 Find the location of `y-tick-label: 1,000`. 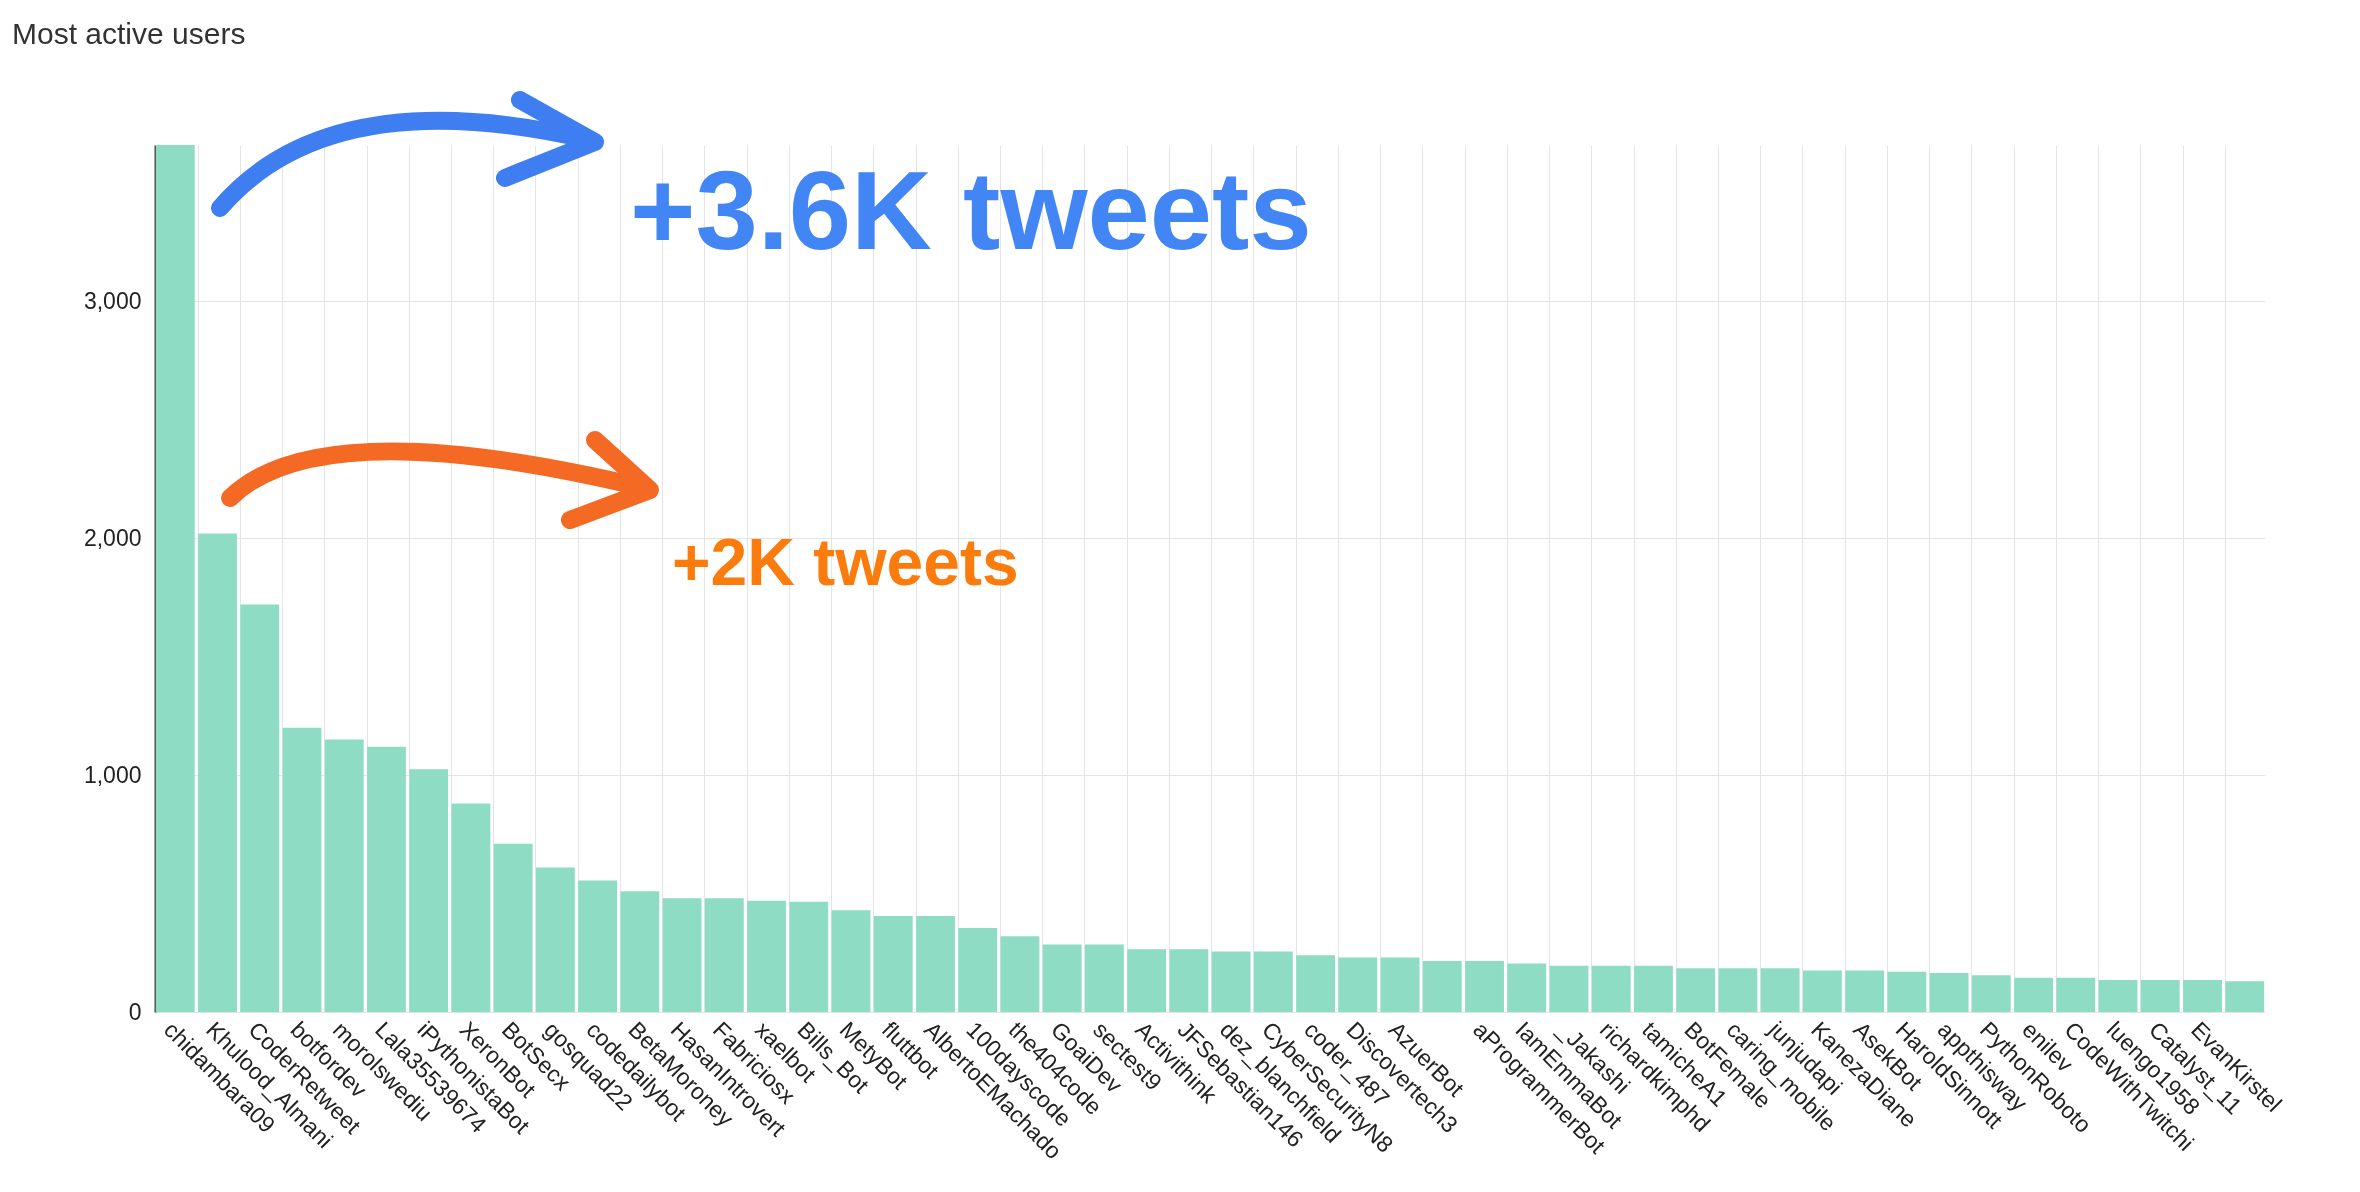

y-tick-label: 1,000 is located at coordinates (112, 774).